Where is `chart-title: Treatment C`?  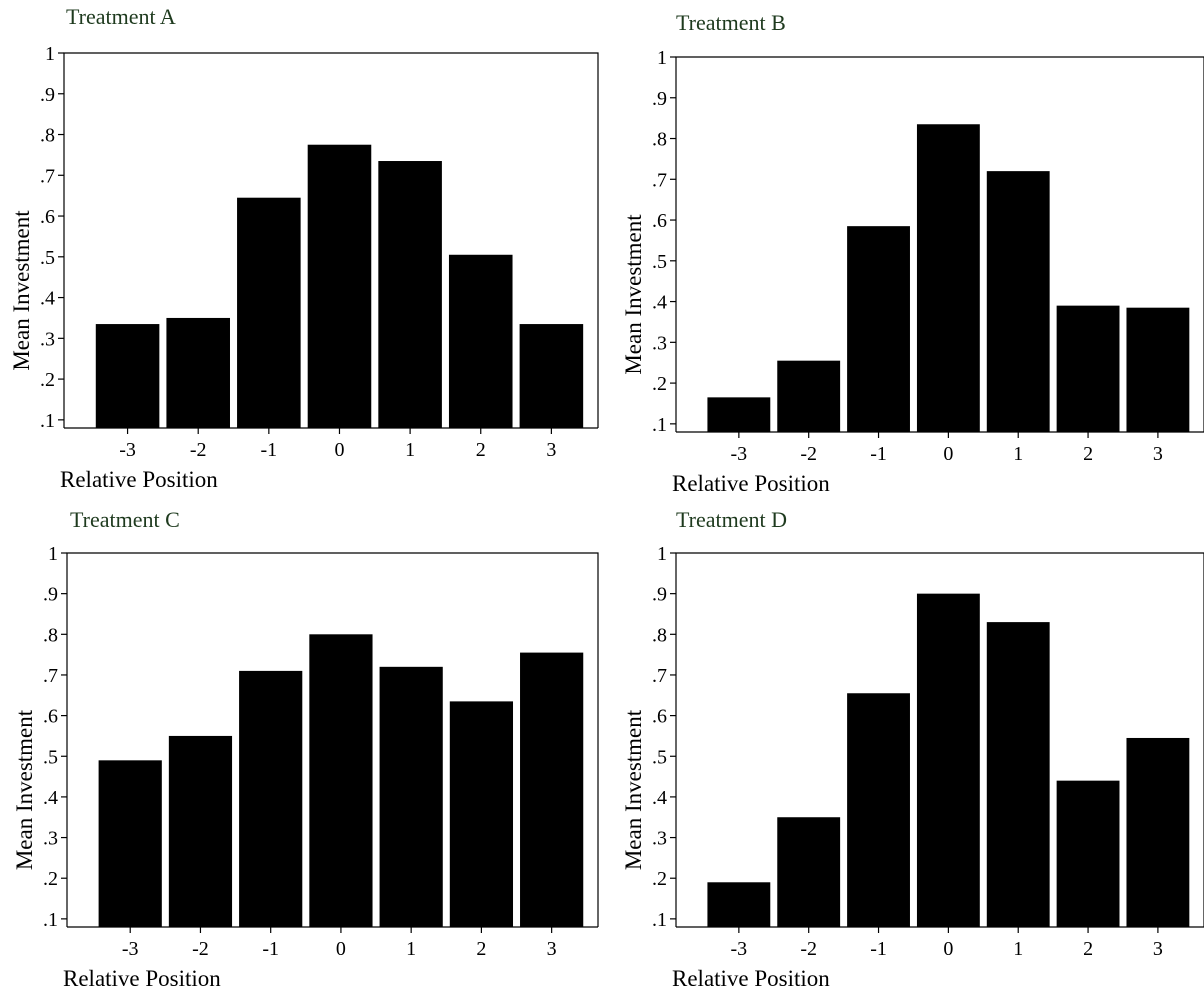
chart-title: Treatment C is located at coordinates (125, 519).